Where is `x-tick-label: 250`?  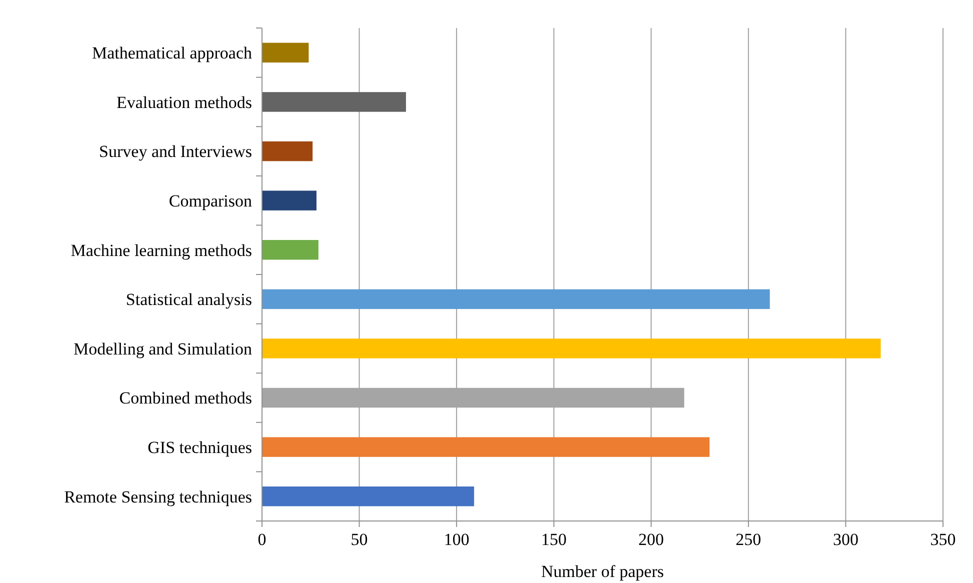 x-tick-label: 250 is located at coordinates (749, 539).